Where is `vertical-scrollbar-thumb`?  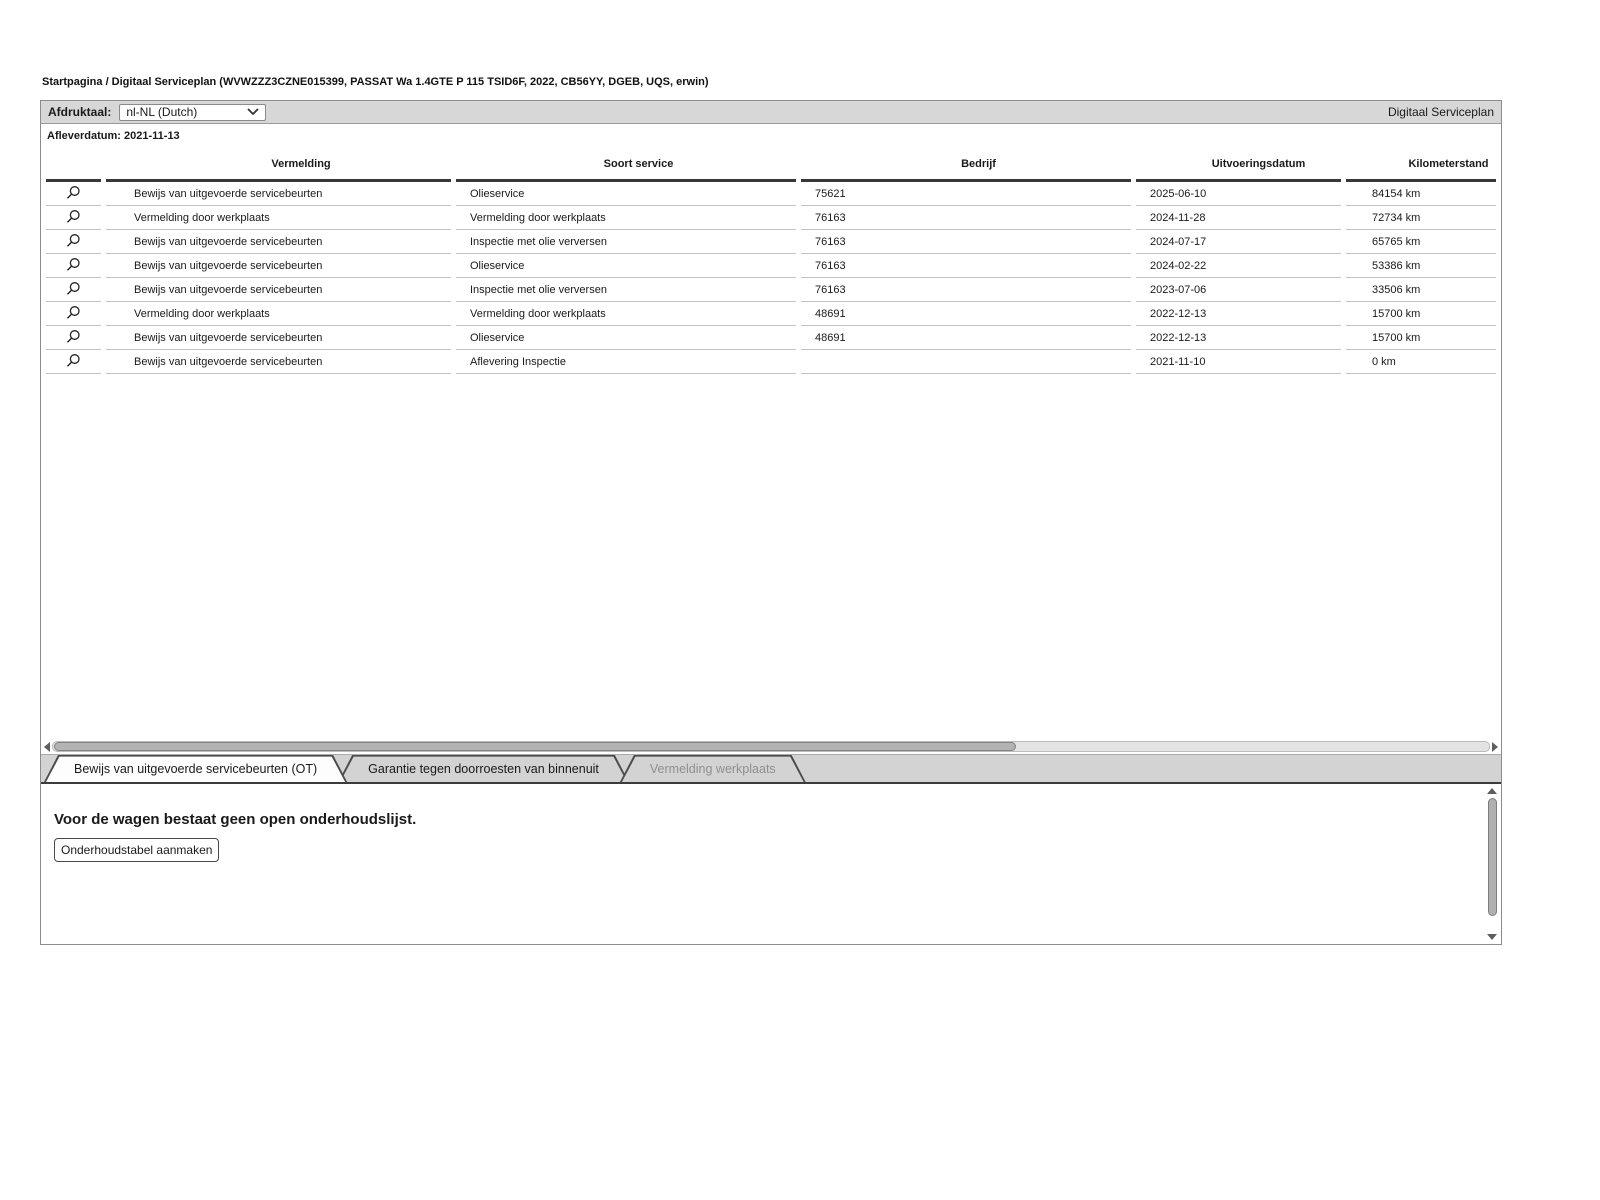 vertical-scrollbar-thumb is located at coordinates (1492, 857).